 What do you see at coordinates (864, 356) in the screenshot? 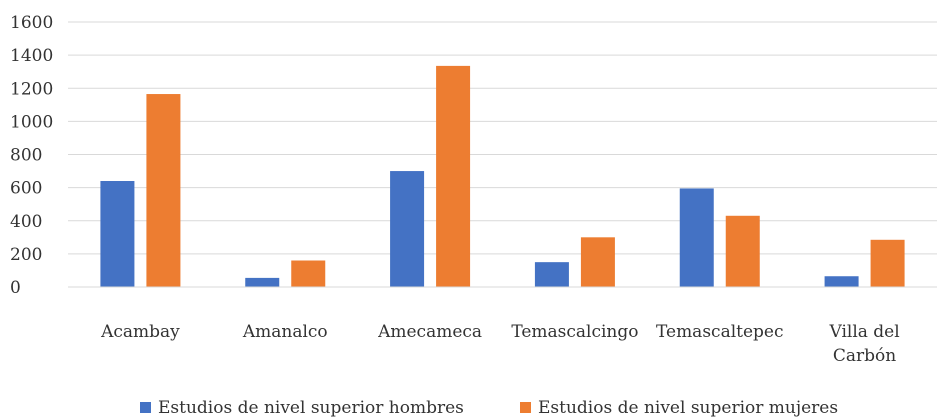
I see `x-category-label-line: Carbón` at bounding box center [864, 356].